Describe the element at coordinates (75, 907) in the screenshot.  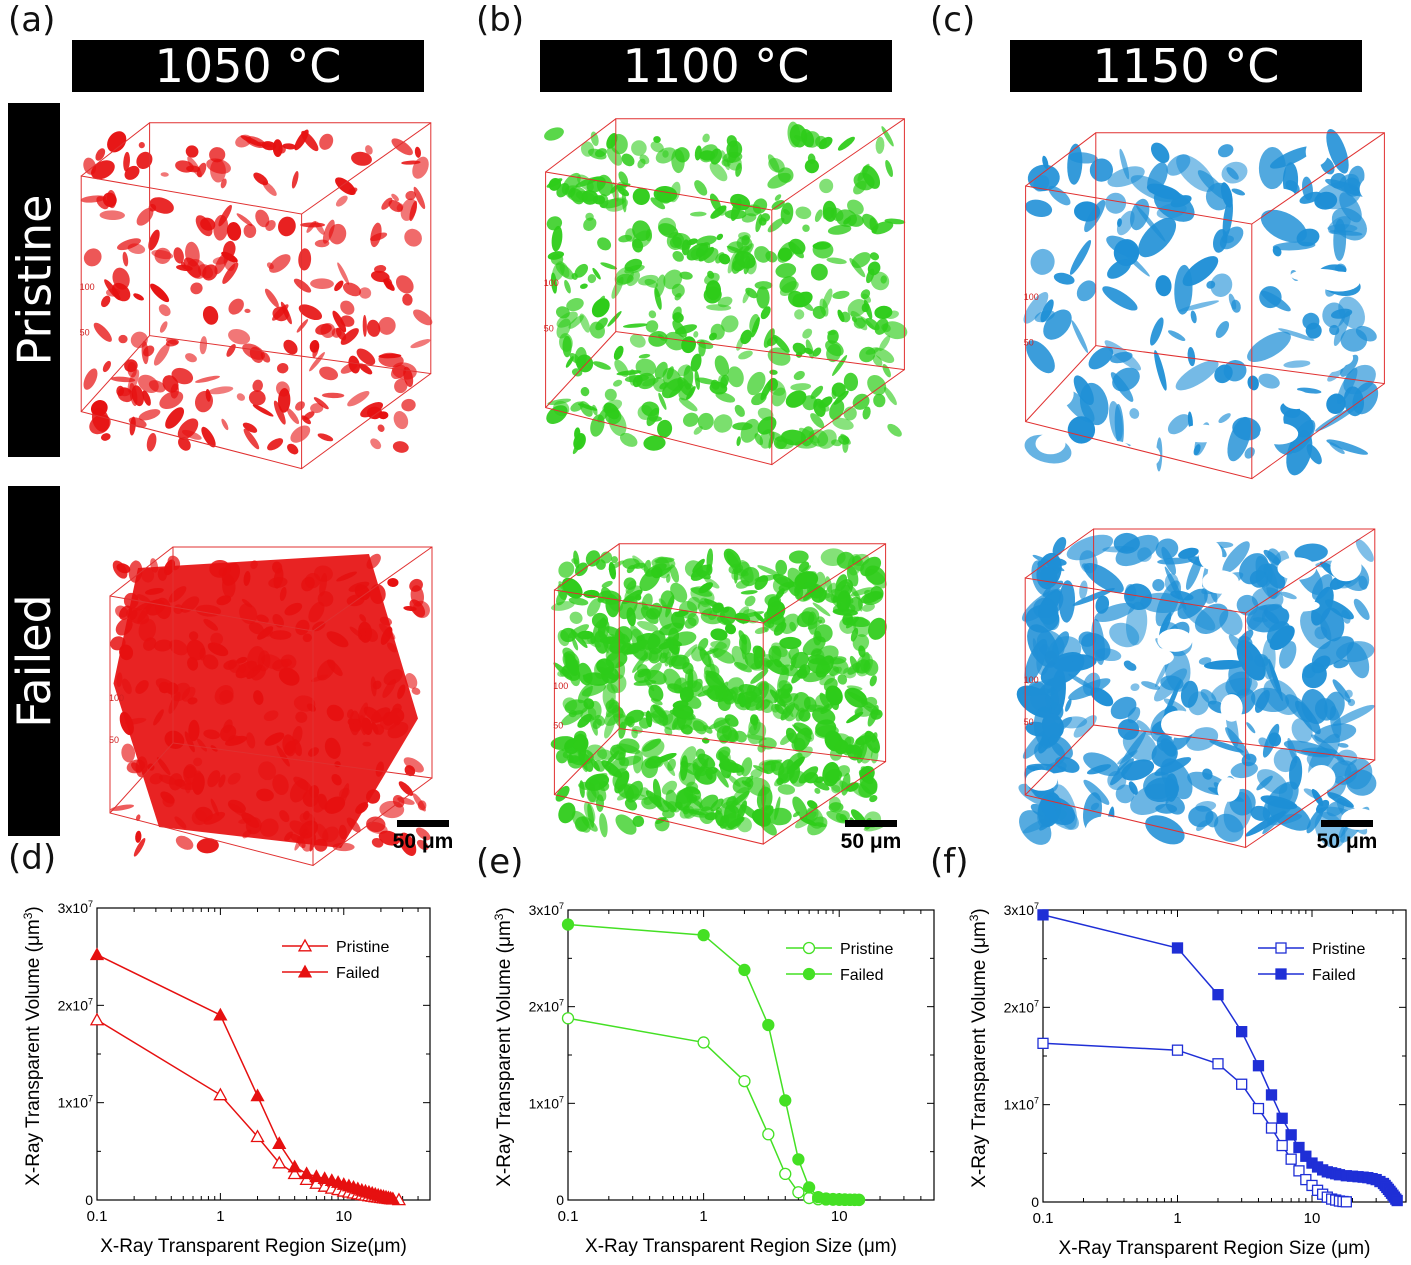
I see `y-tick-label: 3x10⁷` at that location.